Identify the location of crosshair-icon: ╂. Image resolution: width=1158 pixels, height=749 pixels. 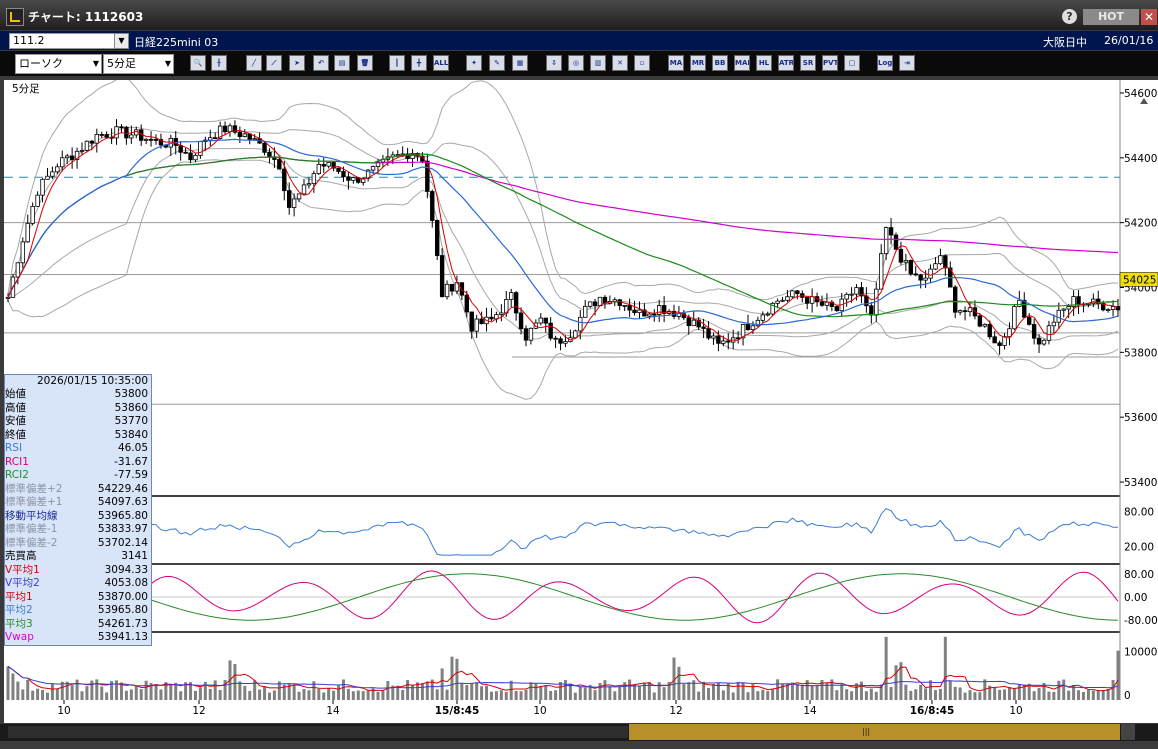
(219, 63).